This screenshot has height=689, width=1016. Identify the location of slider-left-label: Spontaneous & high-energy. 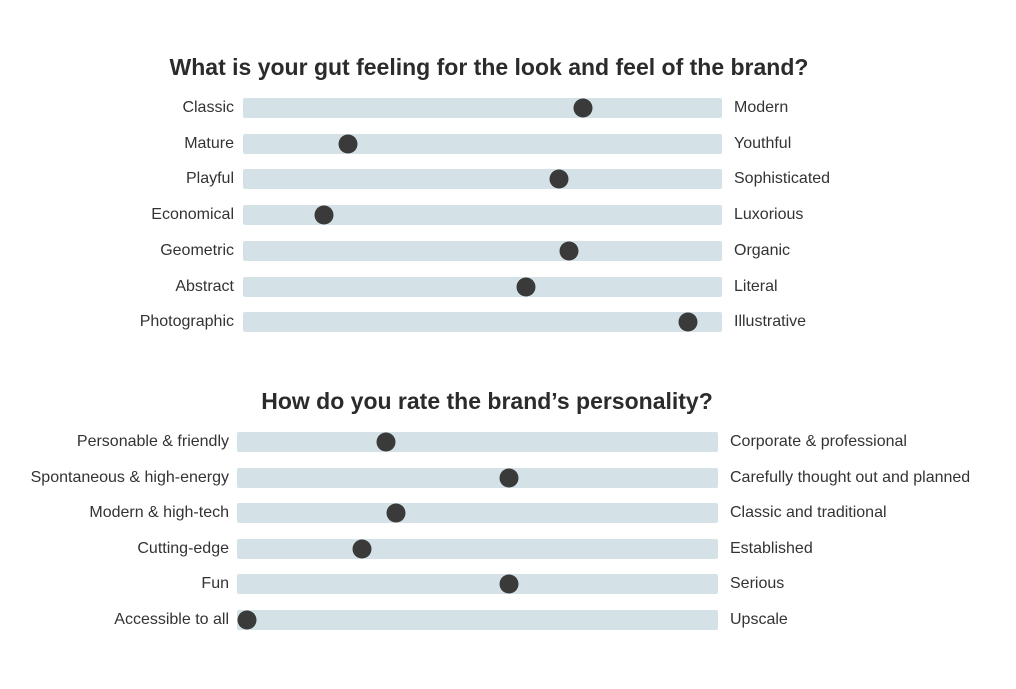
(129, 477).